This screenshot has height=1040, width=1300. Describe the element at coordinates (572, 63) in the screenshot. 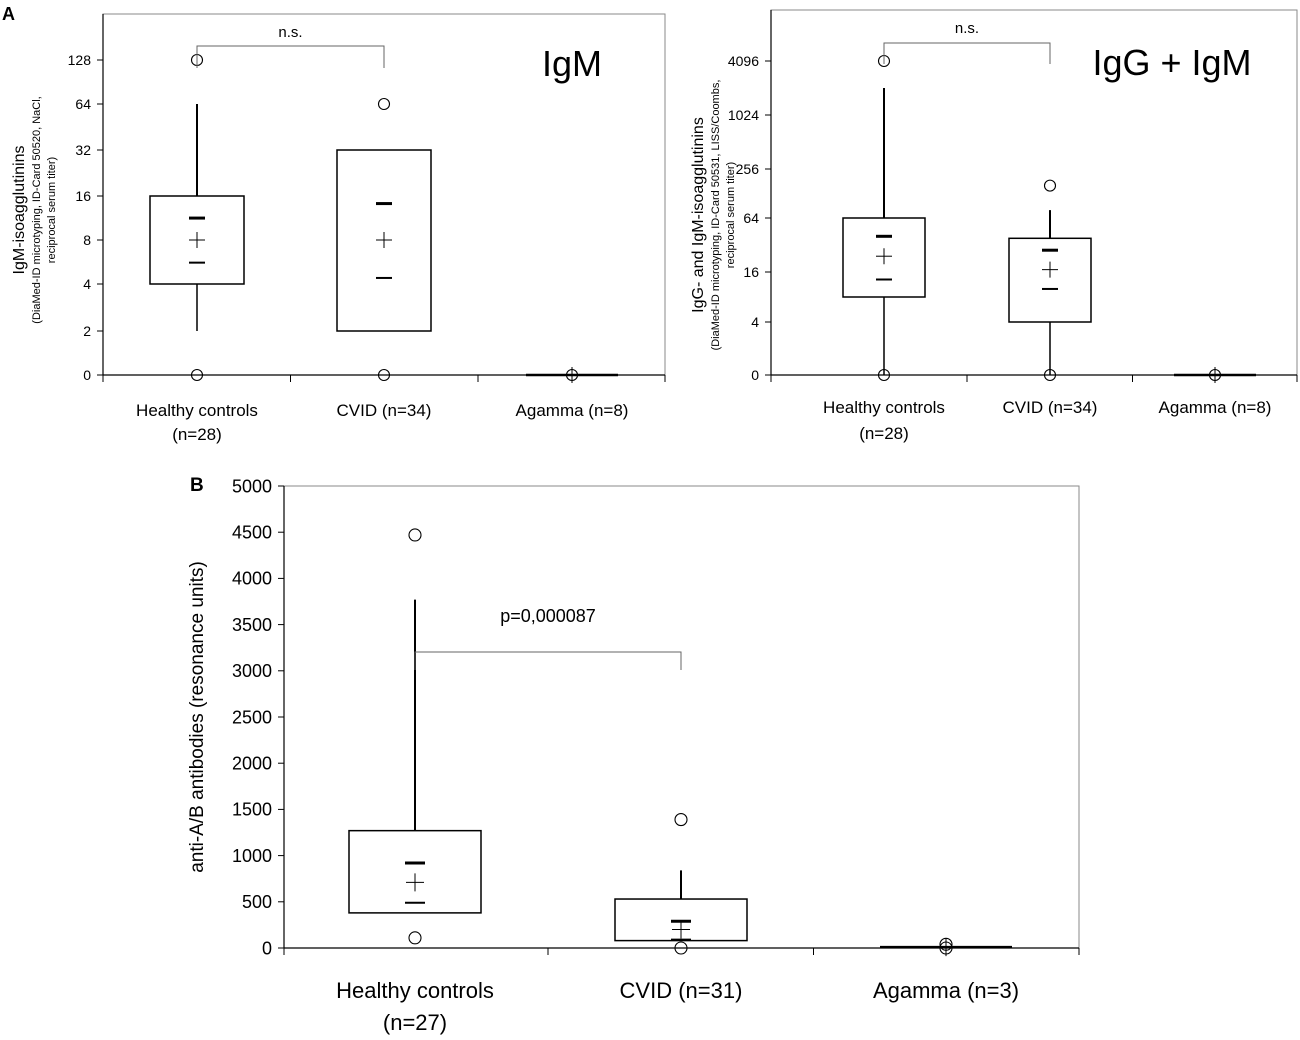

I see `chart-title: IgM` at that location.